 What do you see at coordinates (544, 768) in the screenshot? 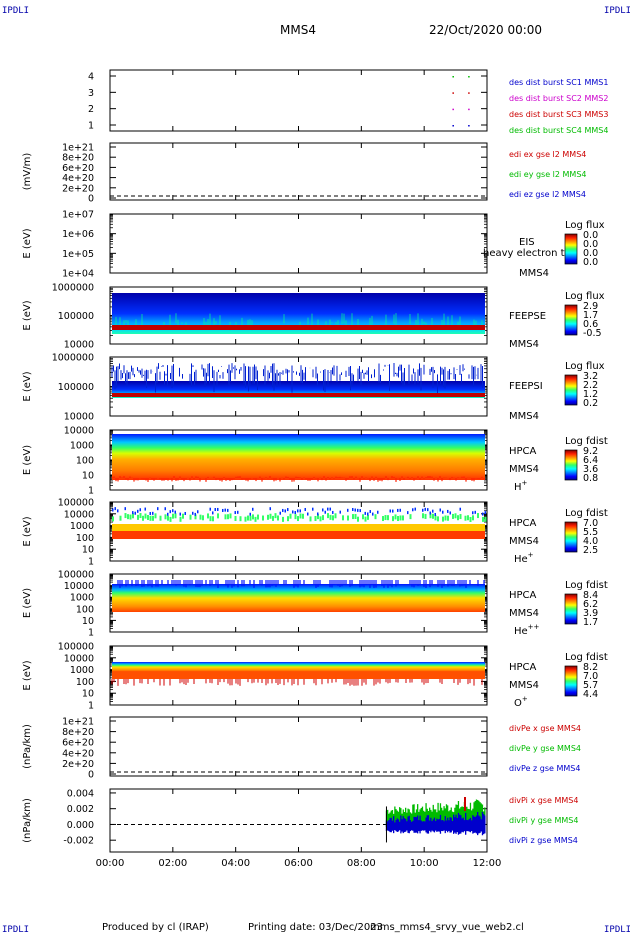
I see `legend-entry: divPe z gse MMS4` at bounding box center [544, 768].